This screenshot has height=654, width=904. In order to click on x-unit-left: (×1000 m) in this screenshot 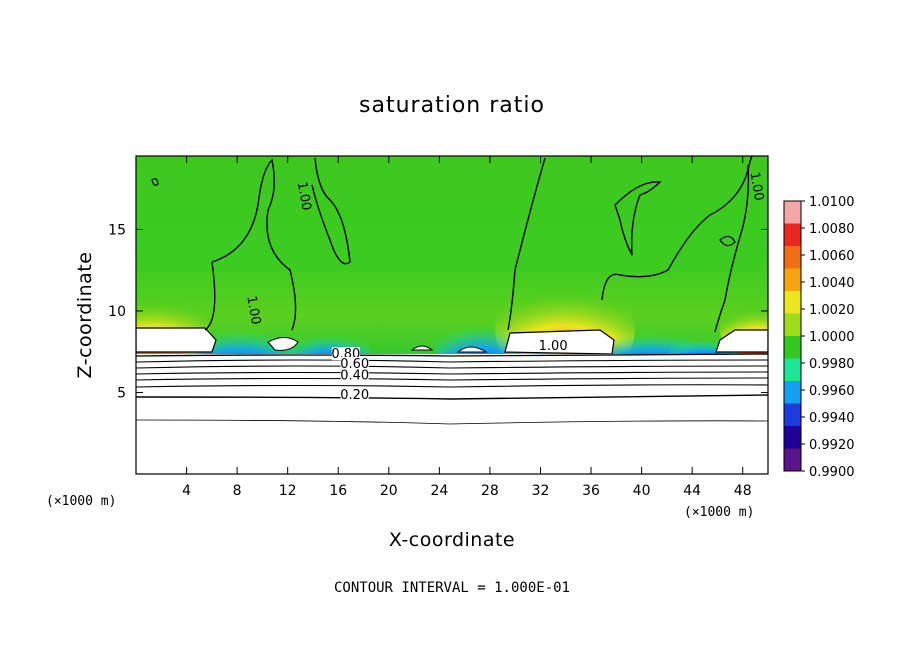, I will do `click(81, 501)`.